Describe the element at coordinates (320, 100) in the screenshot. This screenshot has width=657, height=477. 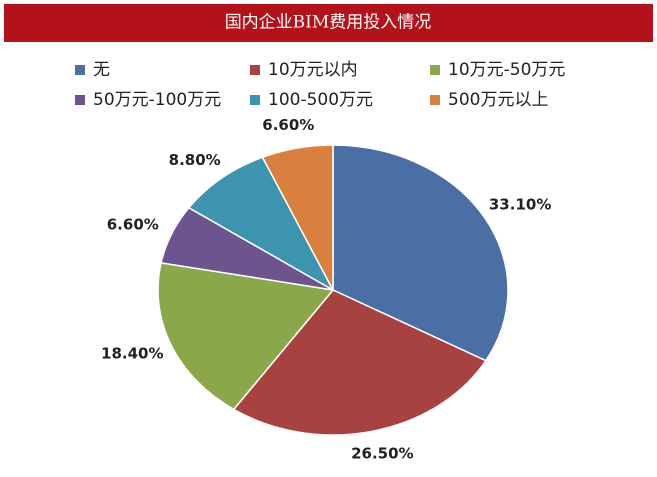
I see `legend-label: 100-500万元` at that location.